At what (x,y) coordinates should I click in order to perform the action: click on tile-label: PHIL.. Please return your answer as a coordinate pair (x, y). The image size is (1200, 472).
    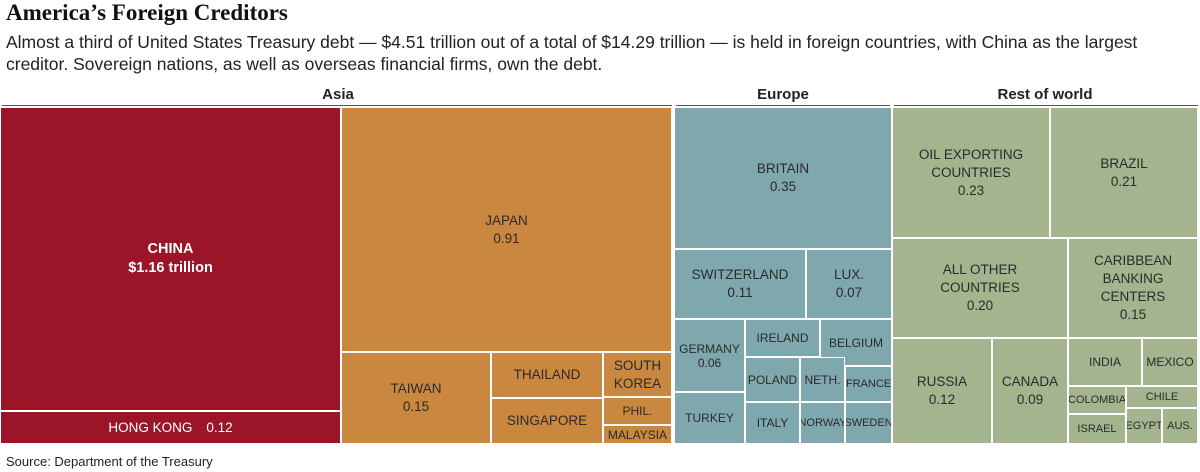
    Looking at the image, I should click on (637, 411).